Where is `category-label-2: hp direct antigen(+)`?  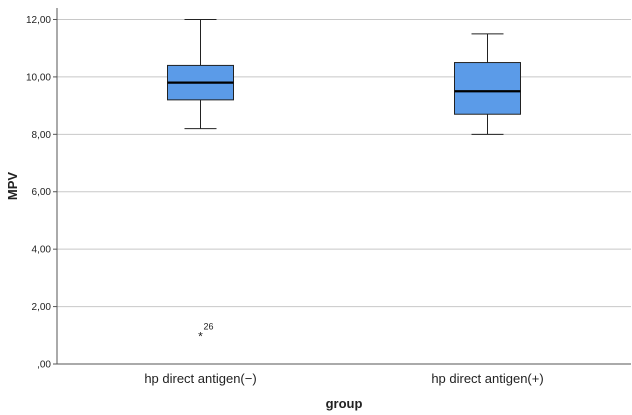 category-label-2: hp direct antigen(+) is located at coordinates (487, 378).